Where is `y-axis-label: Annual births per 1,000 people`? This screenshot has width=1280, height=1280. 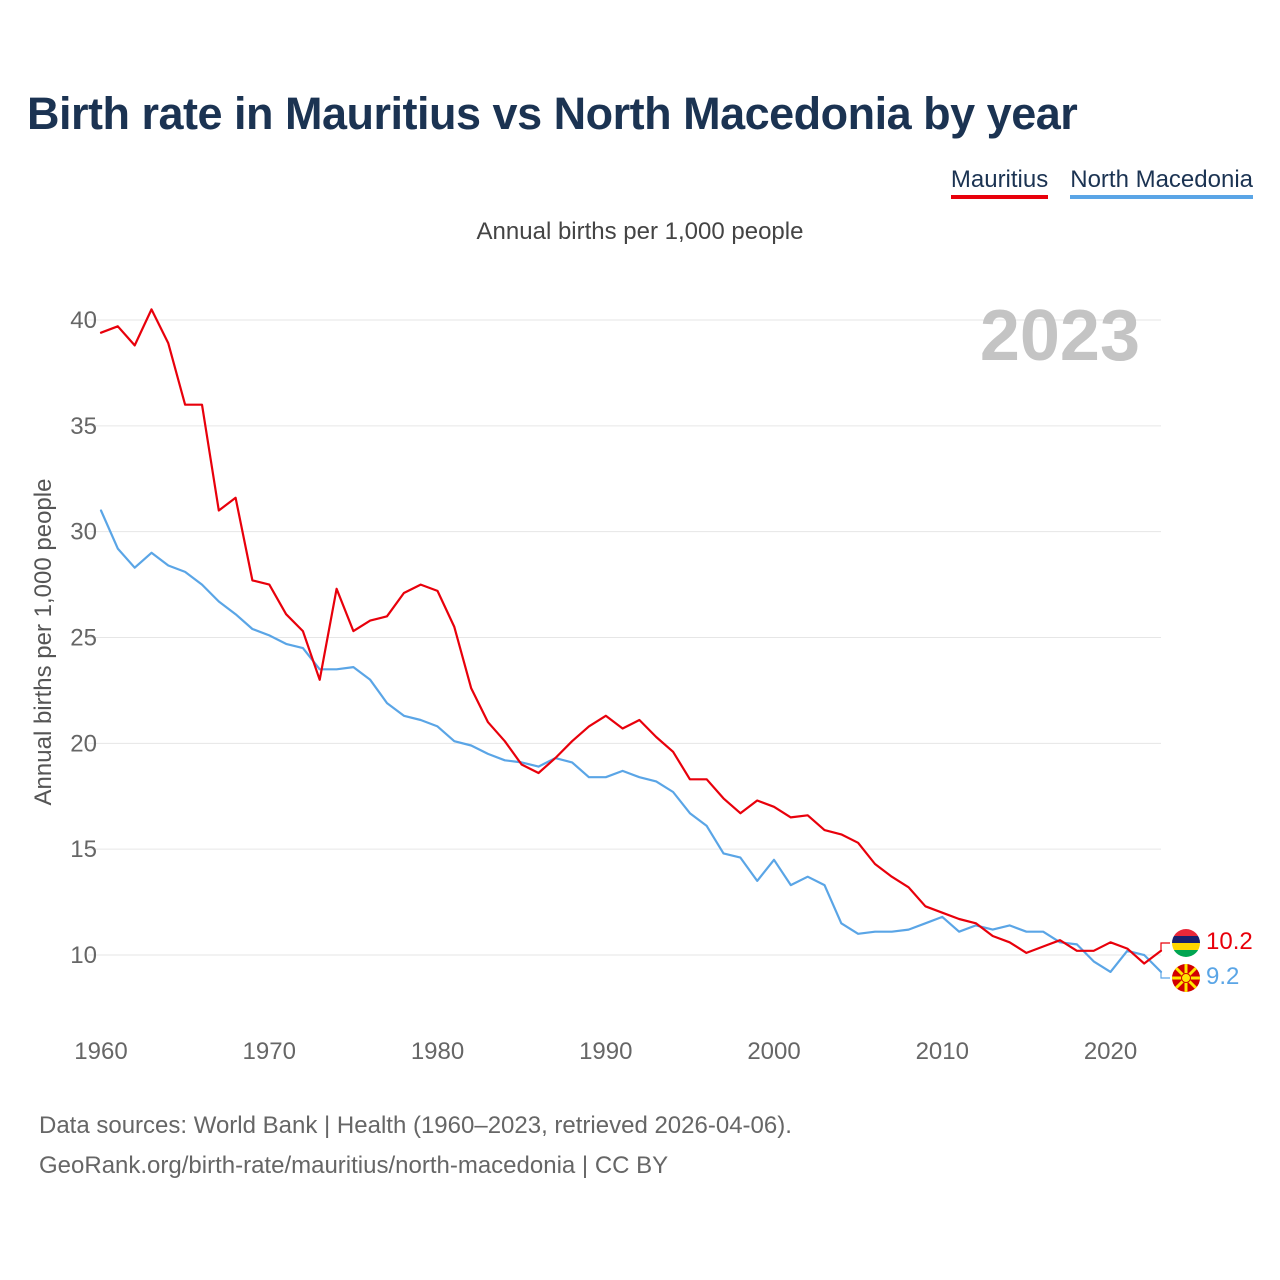
y-axis-label: Annual births per 1,000 people is located at coordinates (43, 642).